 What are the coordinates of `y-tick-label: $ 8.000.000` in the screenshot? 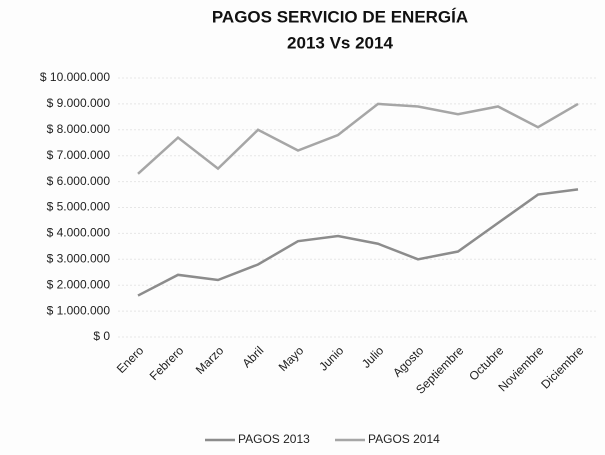 It's located at (79, 129).